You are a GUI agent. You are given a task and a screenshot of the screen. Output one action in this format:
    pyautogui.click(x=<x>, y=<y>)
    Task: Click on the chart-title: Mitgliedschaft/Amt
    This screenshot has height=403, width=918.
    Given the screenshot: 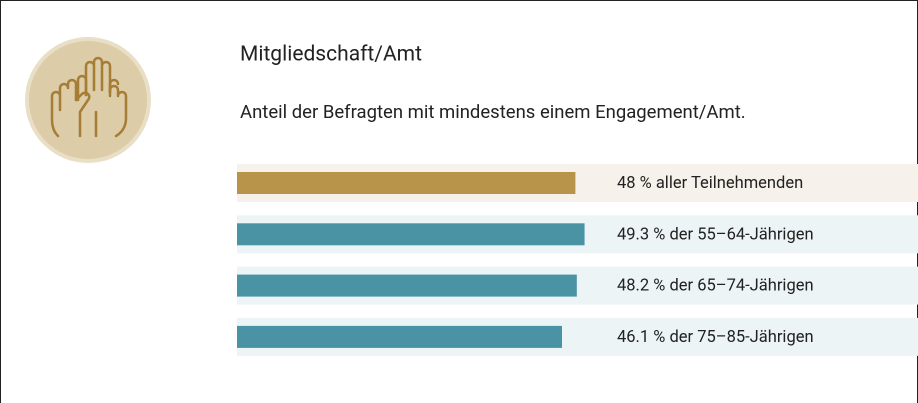 What is the action you would take?
    pyautogui.click(x=331, y=55)
    